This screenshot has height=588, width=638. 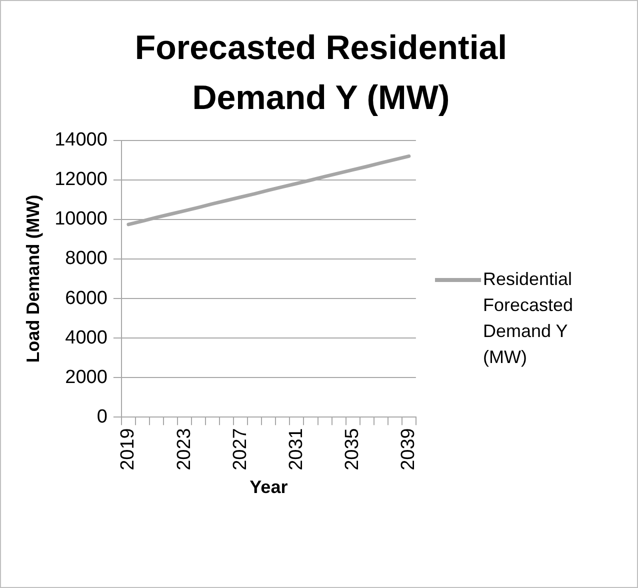 What do you see at coordinates (86, 337) in the screenshot?
I see `y-tick-label: 4000` at bounding box center [86, 337].